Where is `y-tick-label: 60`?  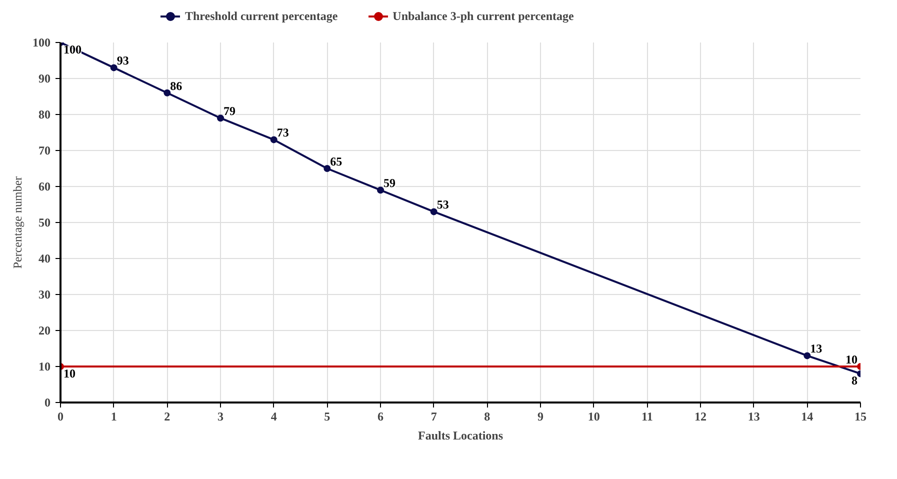
y-tick-label: 60 is located at coordinates (44, 187).